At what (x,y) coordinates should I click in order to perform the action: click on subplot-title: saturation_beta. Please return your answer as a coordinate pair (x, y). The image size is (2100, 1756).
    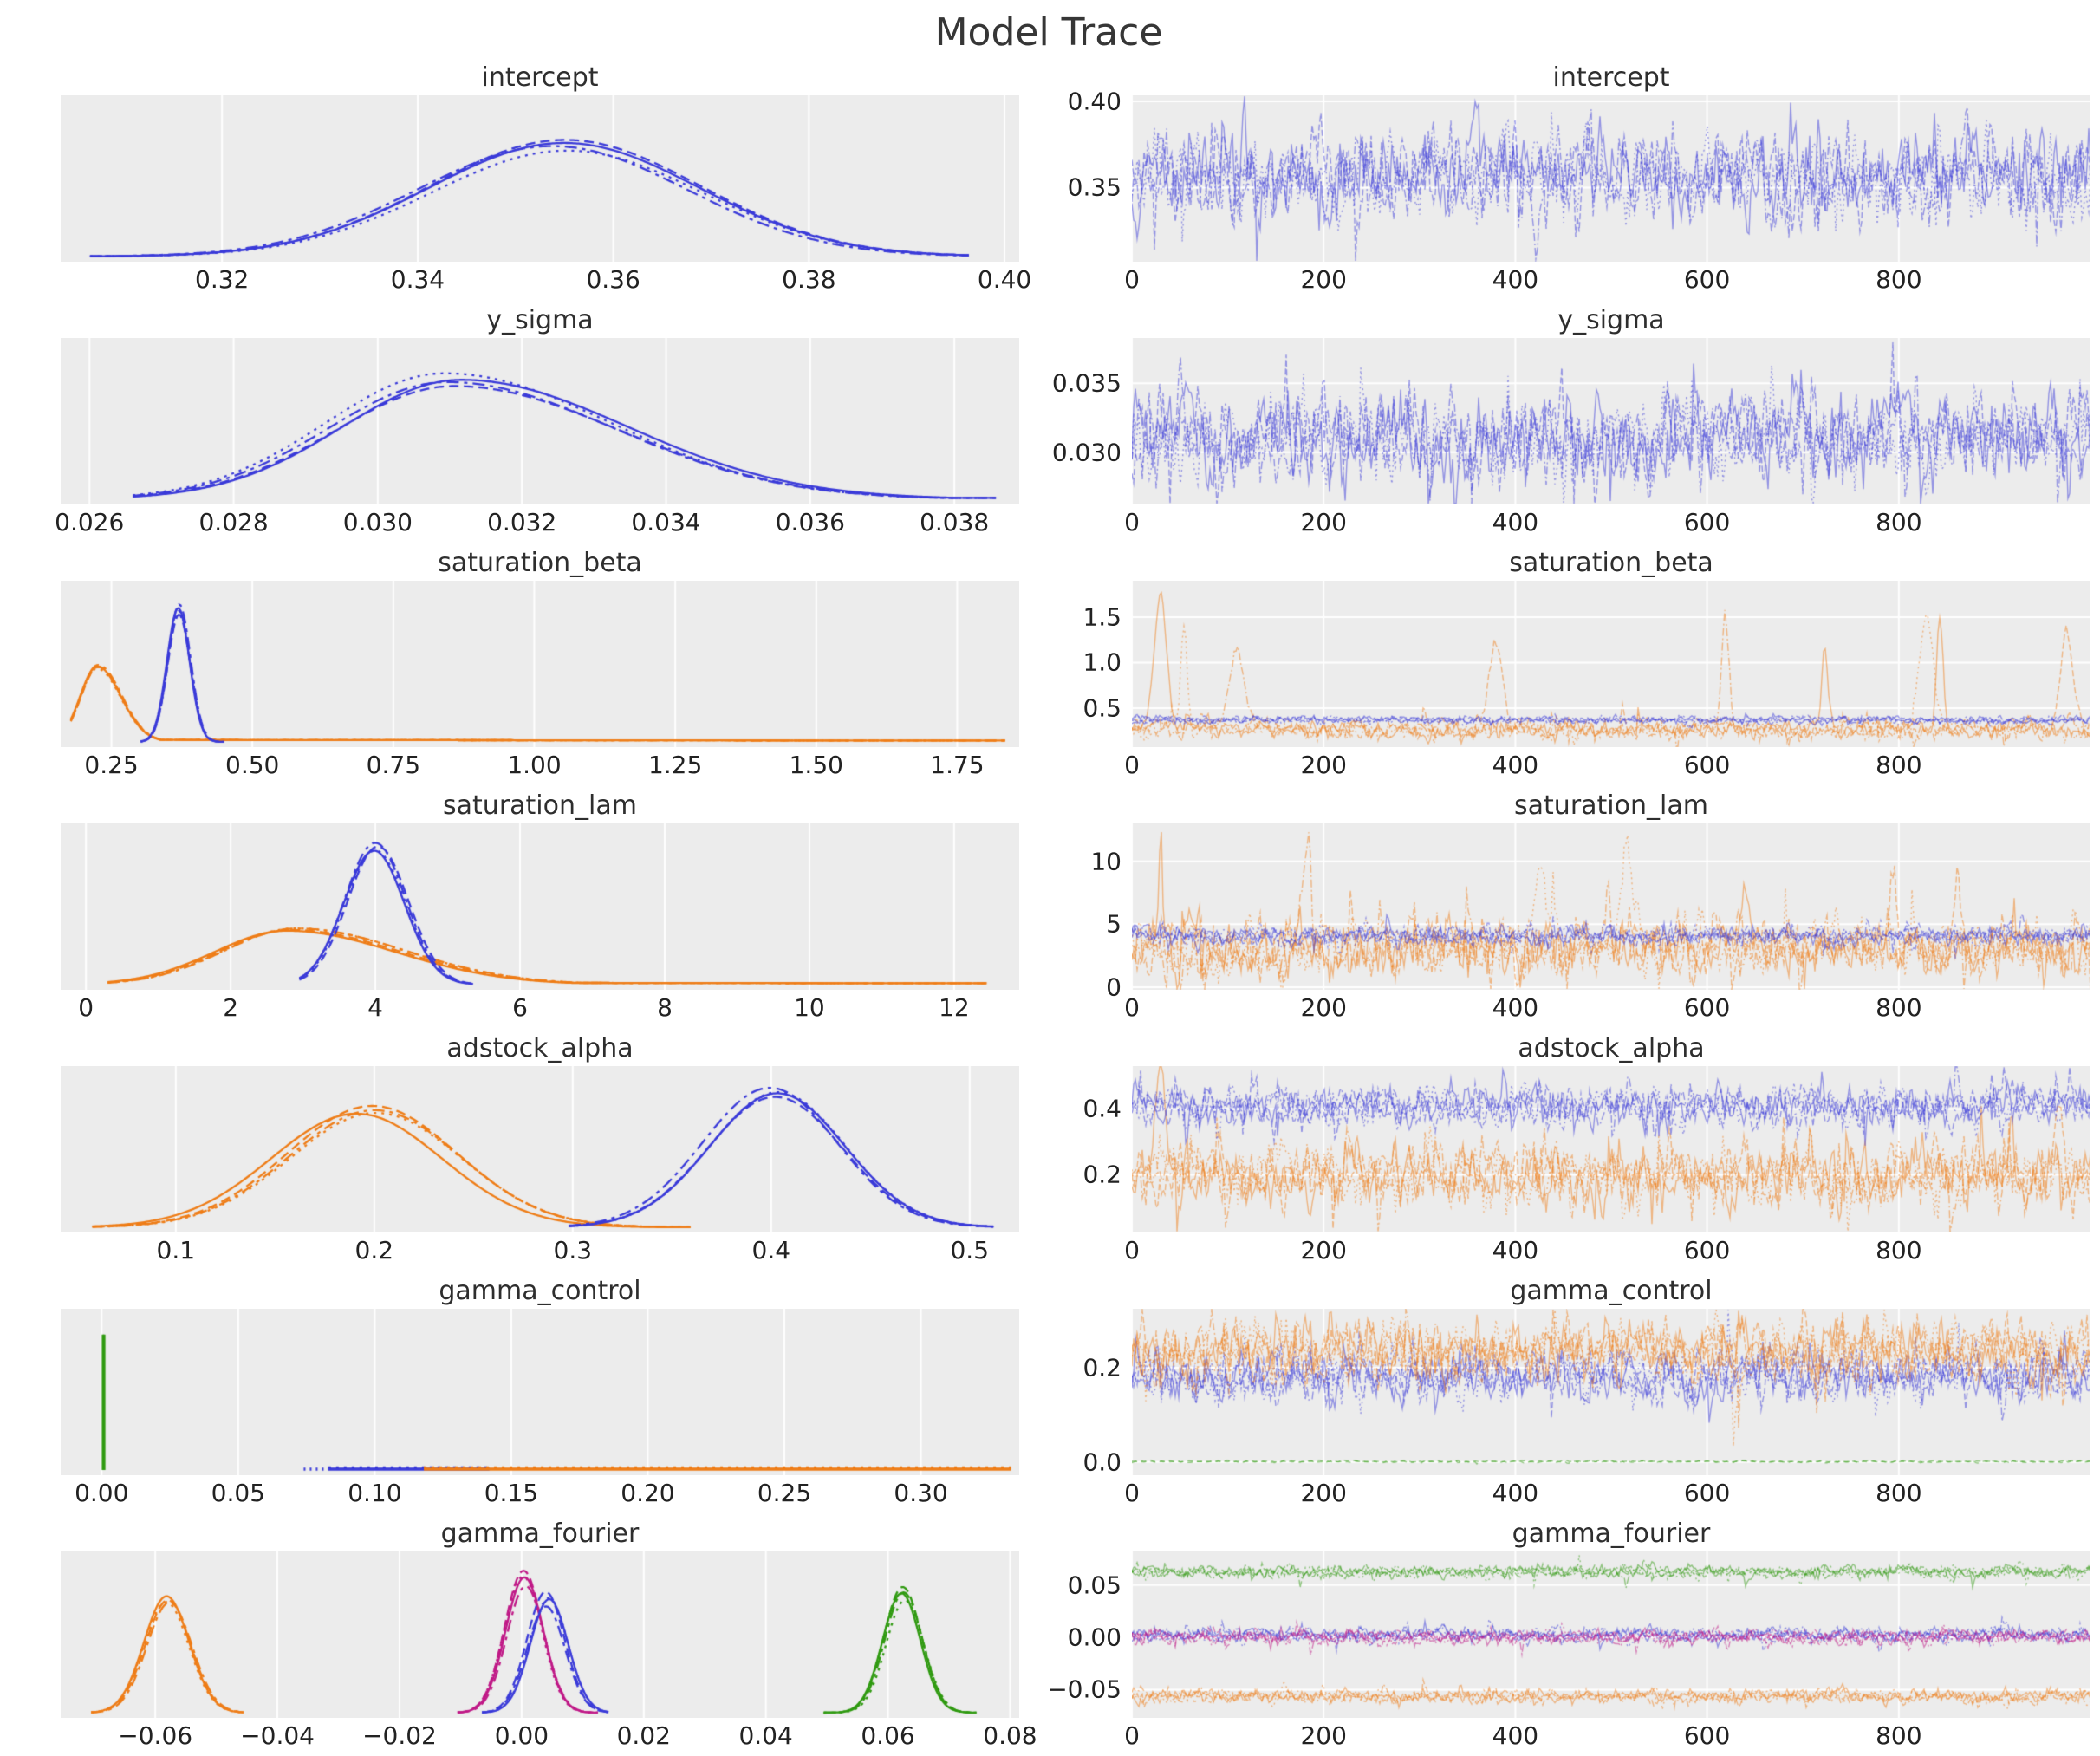
    Looking at the image, I should click on (540, 563).